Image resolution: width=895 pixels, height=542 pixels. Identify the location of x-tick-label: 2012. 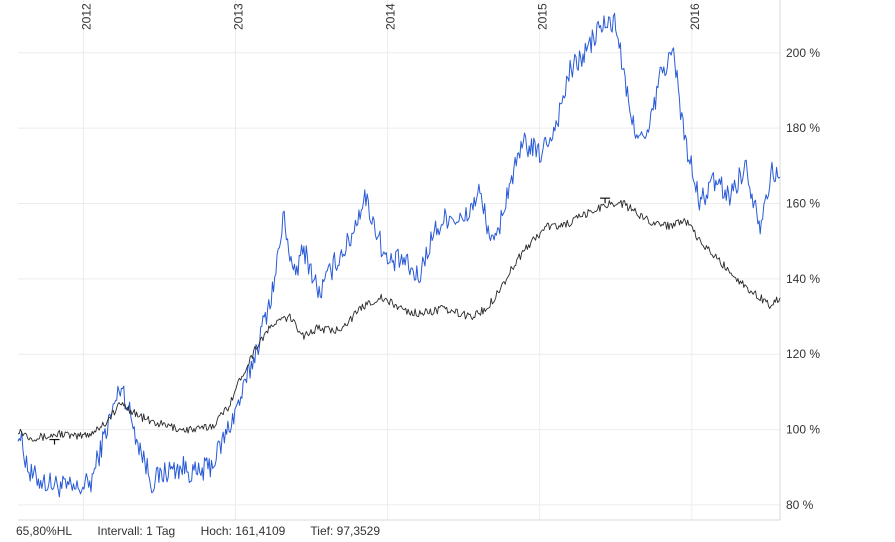
(86, 16).